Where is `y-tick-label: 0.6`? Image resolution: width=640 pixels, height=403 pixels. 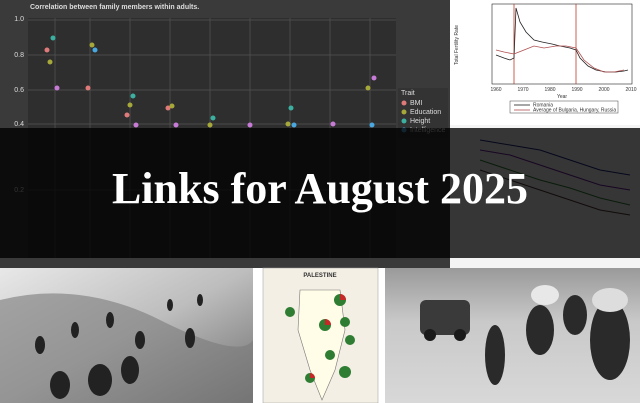 y-tick-label: 0.6 is located at coordinates (19, 90).